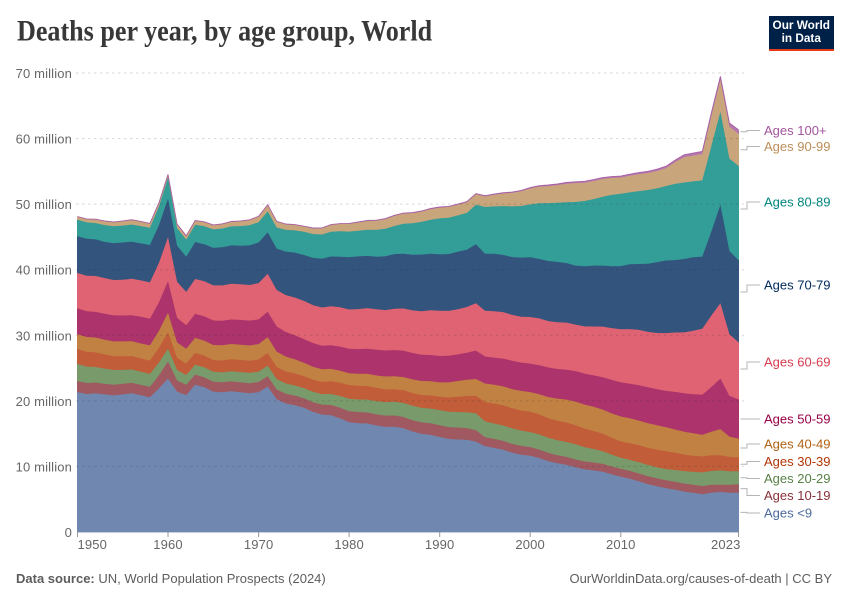 The height and width of the screenshot is (600, 850). I want to click on svg-text: Ages 30-39, so click(797, 461).